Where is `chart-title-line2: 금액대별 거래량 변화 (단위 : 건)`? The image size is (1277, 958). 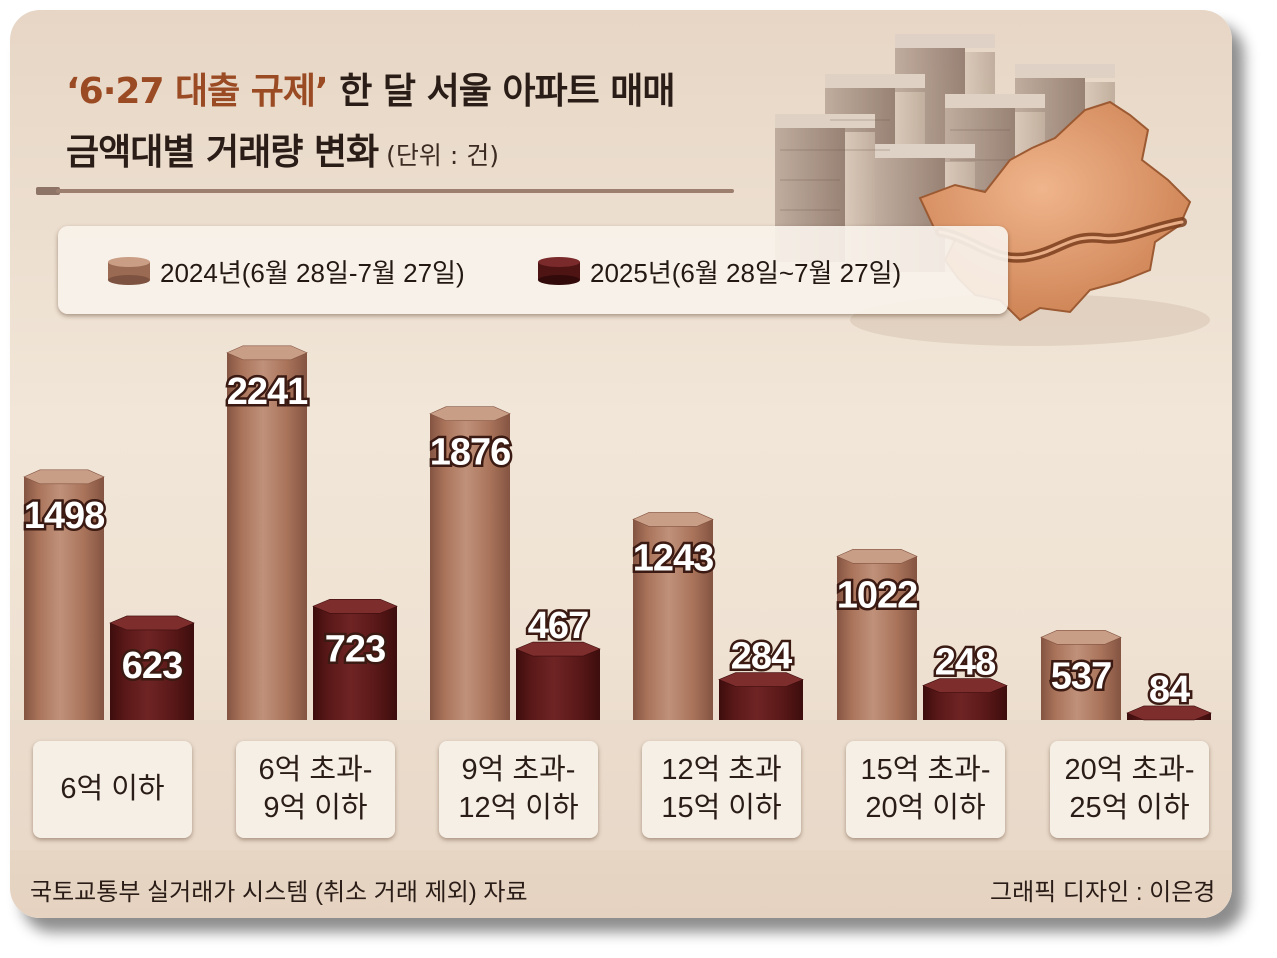 chart-title-line2: 금액대별 거래량 변화 (단위 : 건) is located at coordinates (282, 149).